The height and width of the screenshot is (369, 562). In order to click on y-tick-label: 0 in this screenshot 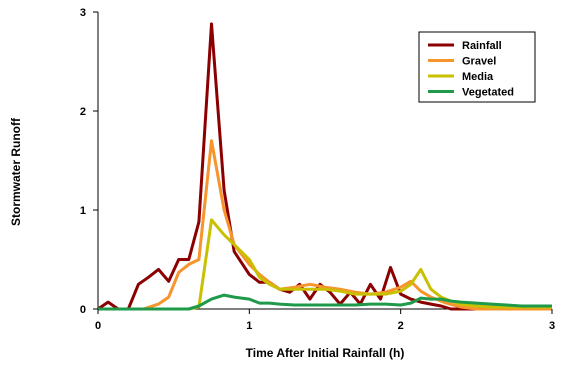, I will do `click(83, 310)`.